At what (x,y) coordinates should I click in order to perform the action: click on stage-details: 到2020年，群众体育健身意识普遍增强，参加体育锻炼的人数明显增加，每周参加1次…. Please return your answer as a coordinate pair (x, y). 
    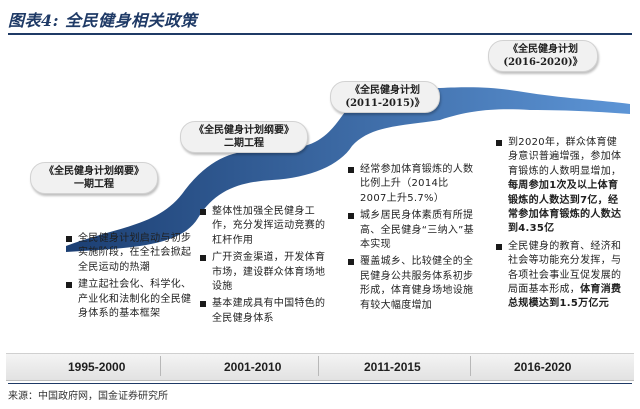
    Looking at the image, I should click on (560, 225).